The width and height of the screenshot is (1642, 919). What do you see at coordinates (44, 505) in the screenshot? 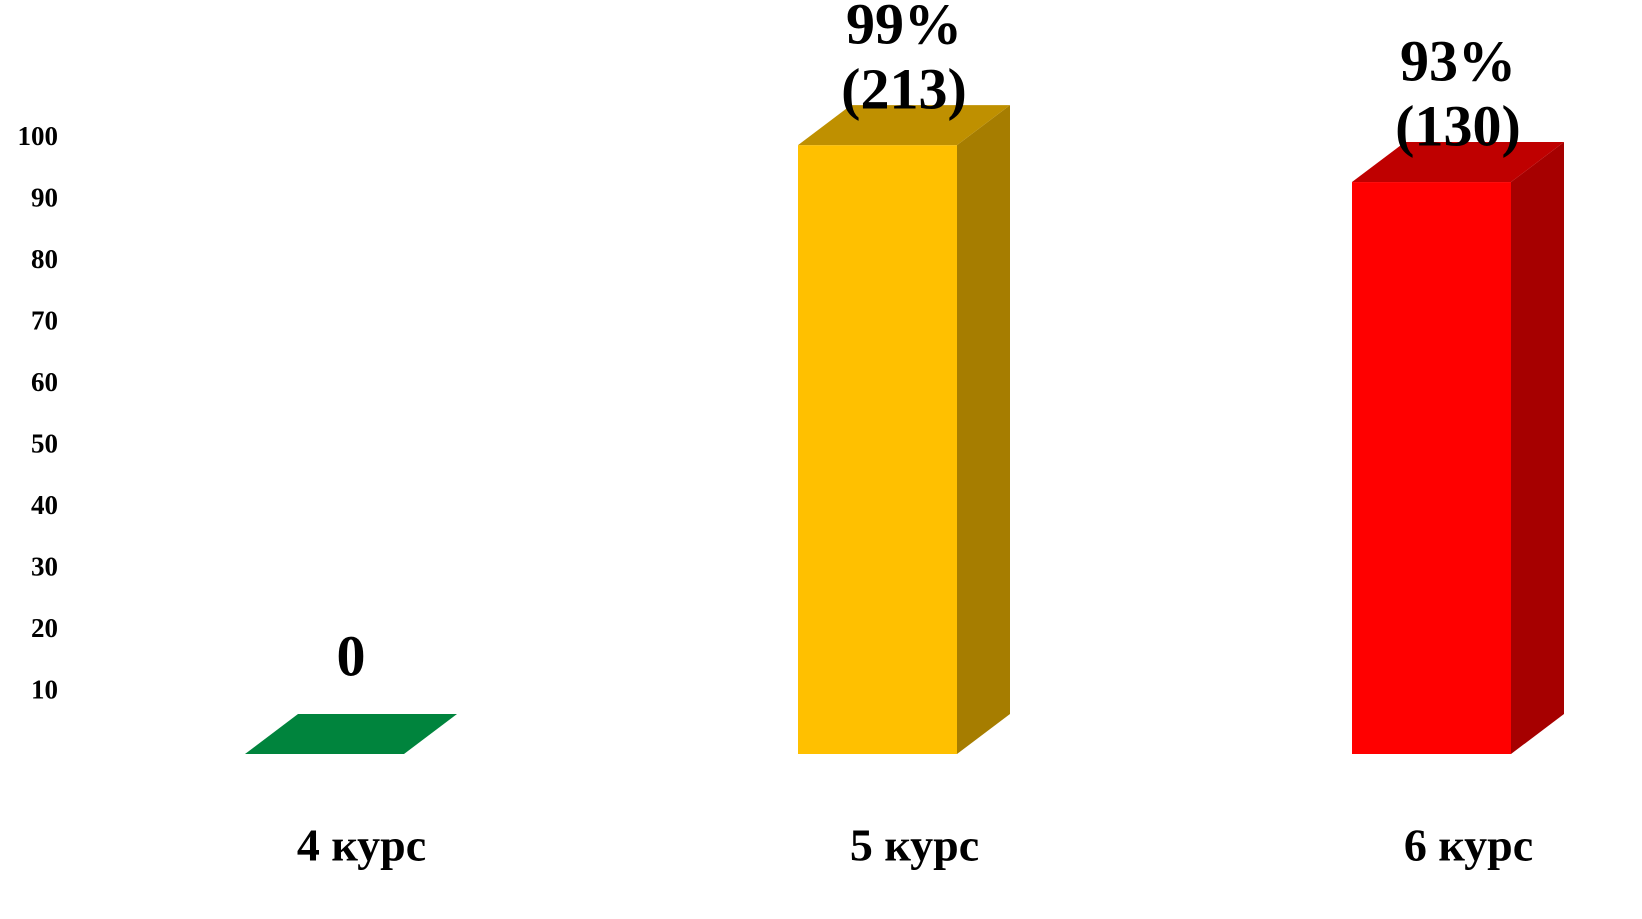
I see `y-tick-label: 40` at bounding box center [44, 505].